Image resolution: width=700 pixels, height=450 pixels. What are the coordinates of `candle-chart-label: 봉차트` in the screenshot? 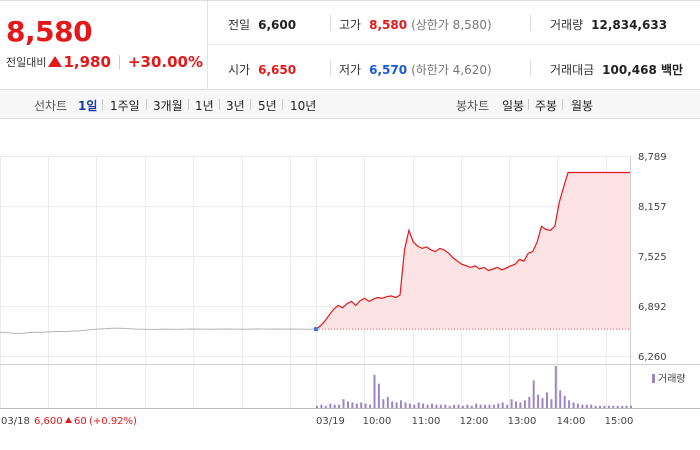 It's located at (473, 106).